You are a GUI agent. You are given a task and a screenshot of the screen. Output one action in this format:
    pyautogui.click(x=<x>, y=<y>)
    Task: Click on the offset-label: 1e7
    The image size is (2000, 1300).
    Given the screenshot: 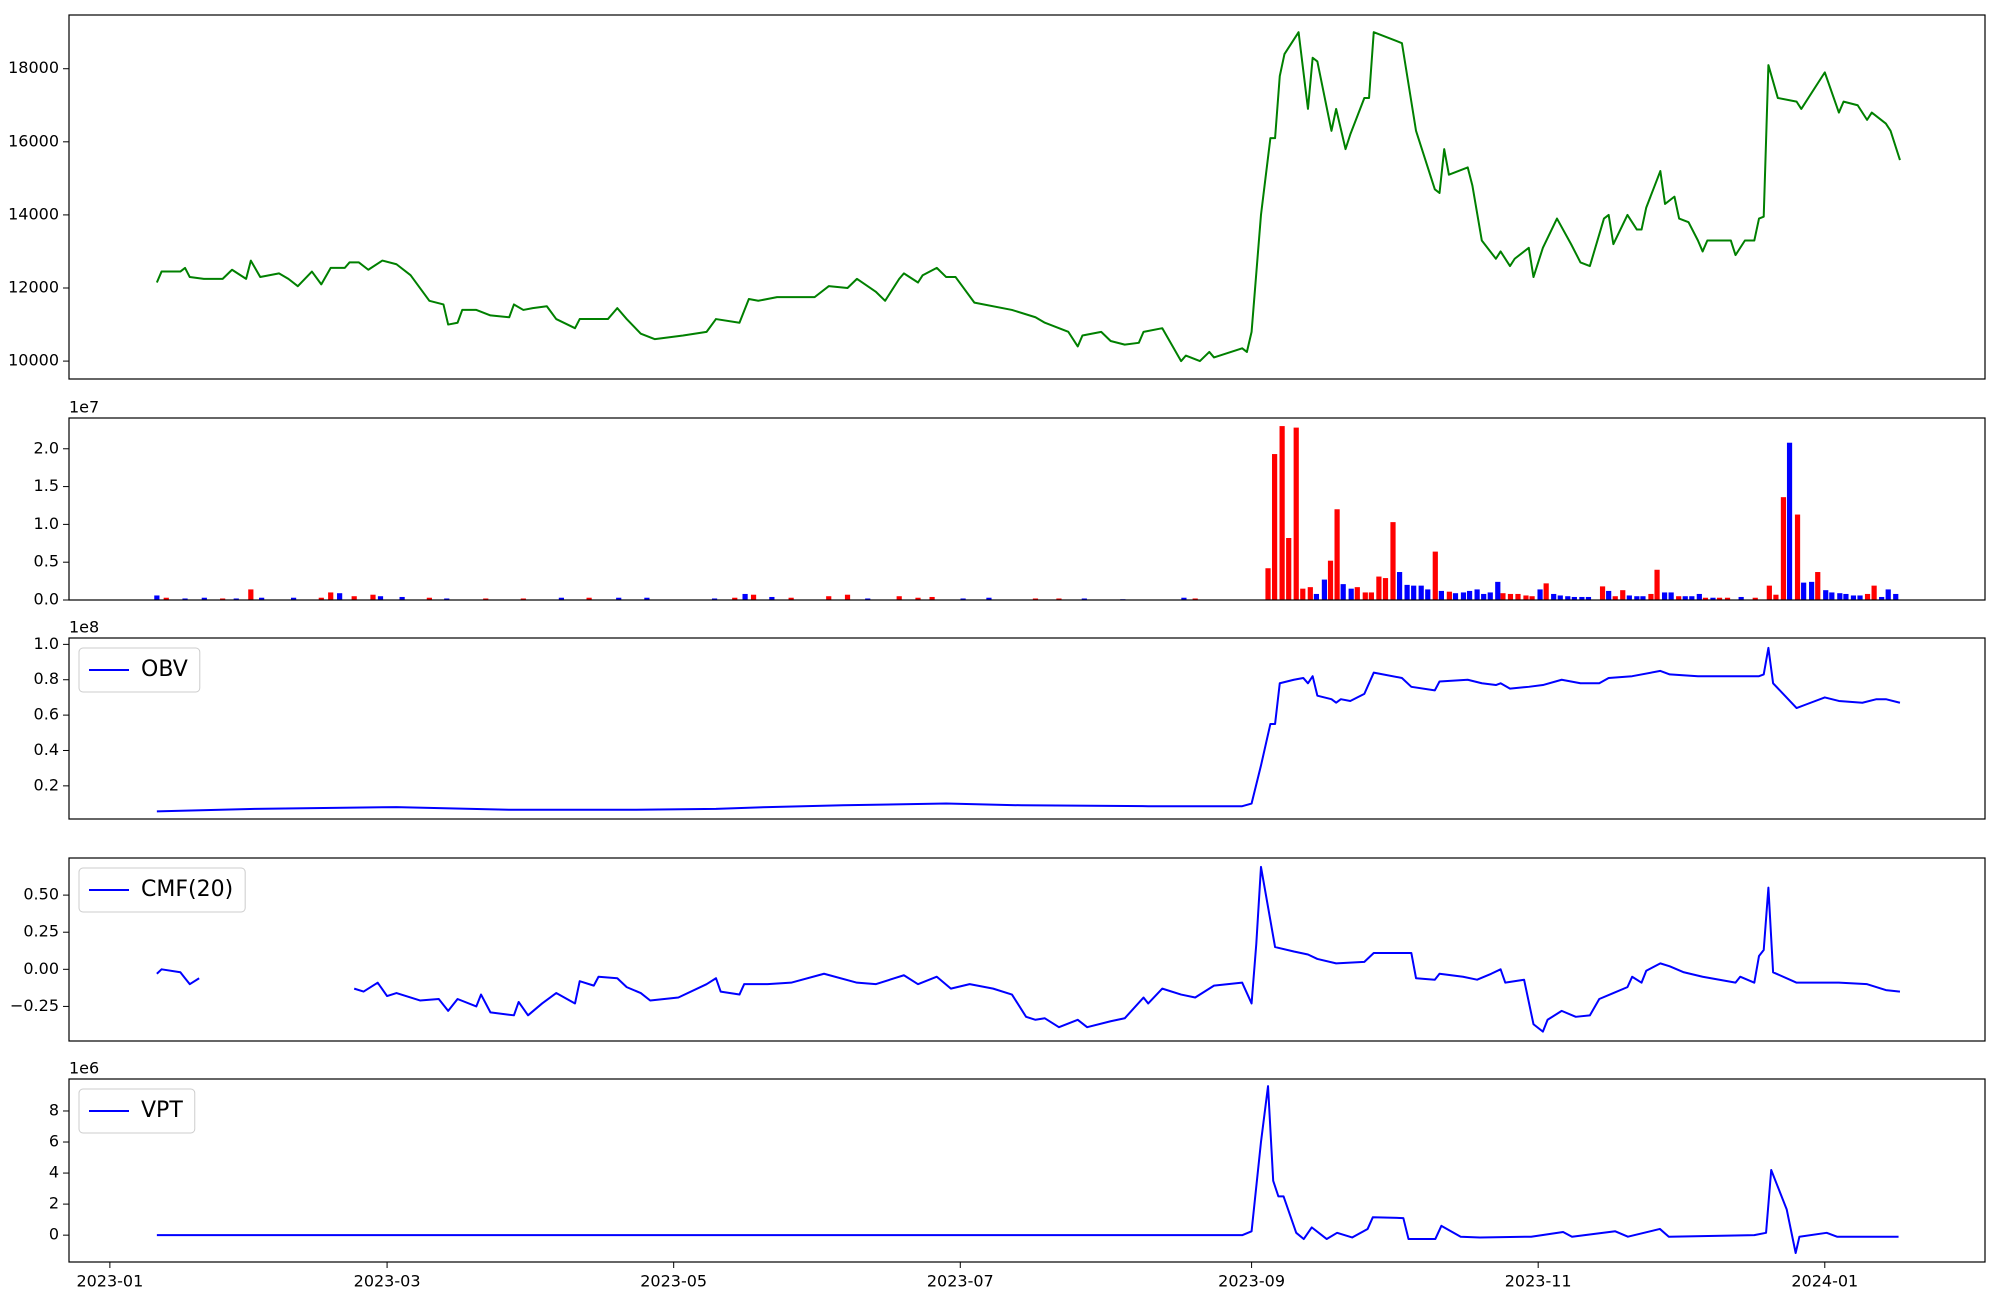 What is the action you would take?
    pyautogui.click(x=84, y=407)
    